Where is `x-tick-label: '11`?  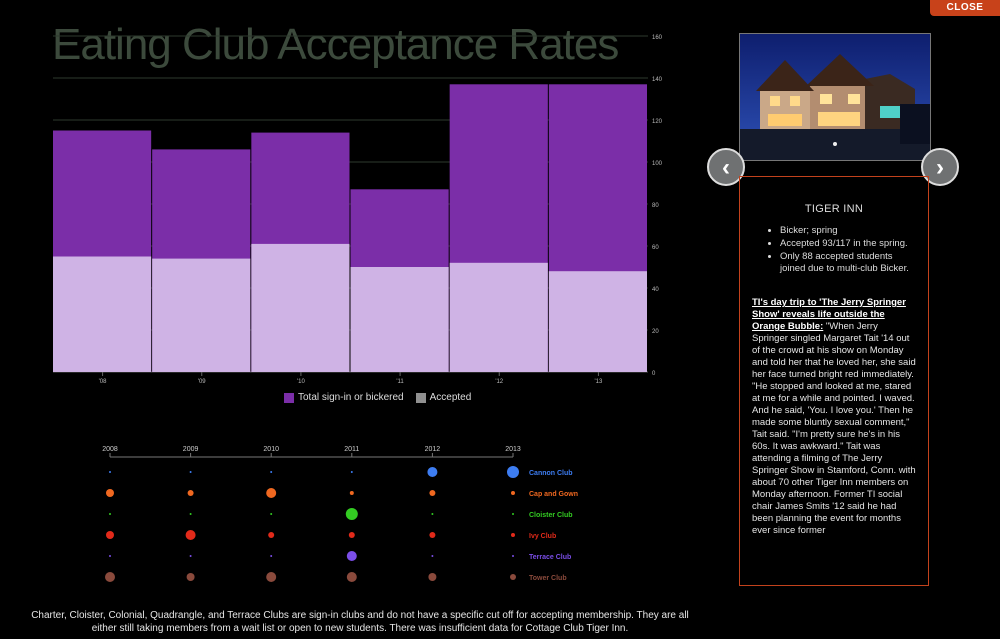 x-tick-label: '11 is located at coordinates (400, 382).